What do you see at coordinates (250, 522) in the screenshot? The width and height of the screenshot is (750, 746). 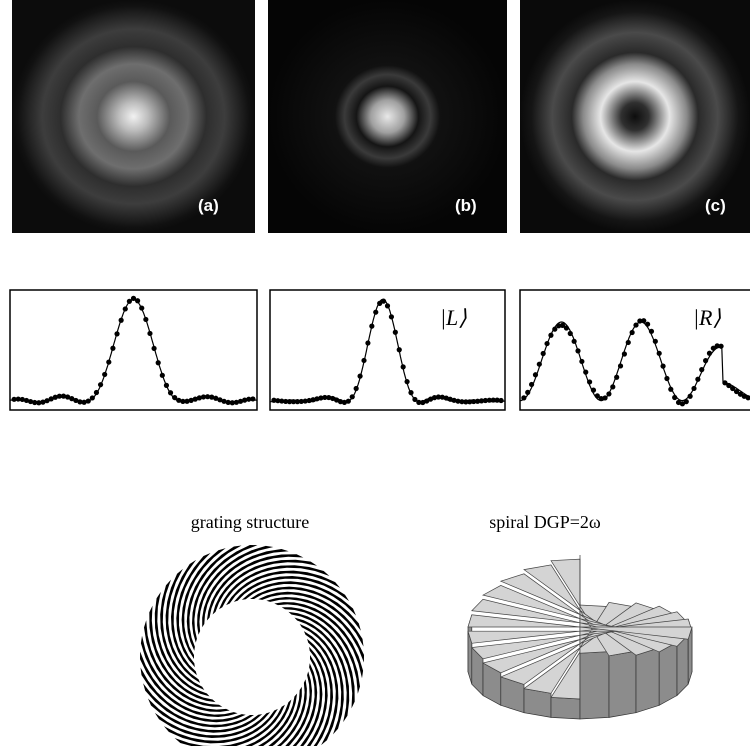 I see `caption: grating structure` at bounding box center [250, 522].